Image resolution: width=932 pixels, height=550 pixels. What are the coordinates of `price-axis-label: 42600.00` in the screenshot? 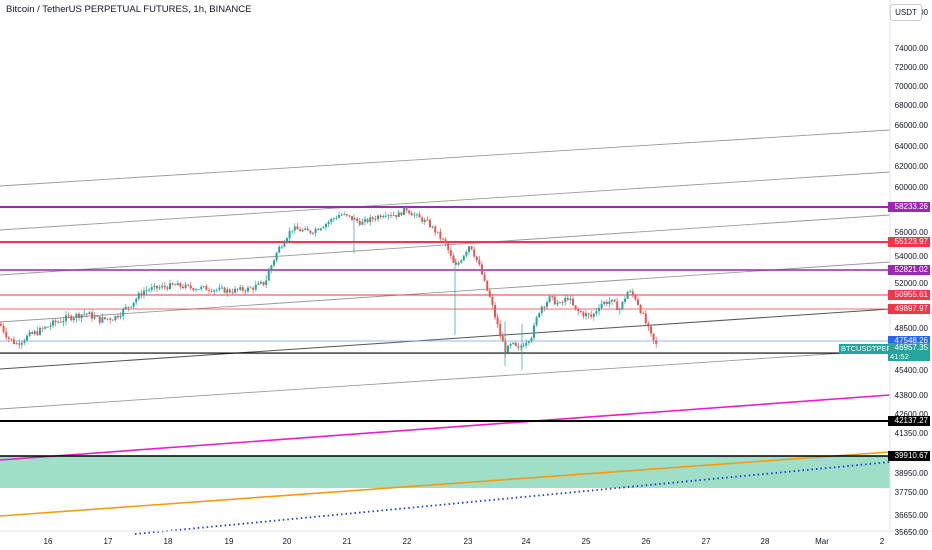 It's located at (912, 414).